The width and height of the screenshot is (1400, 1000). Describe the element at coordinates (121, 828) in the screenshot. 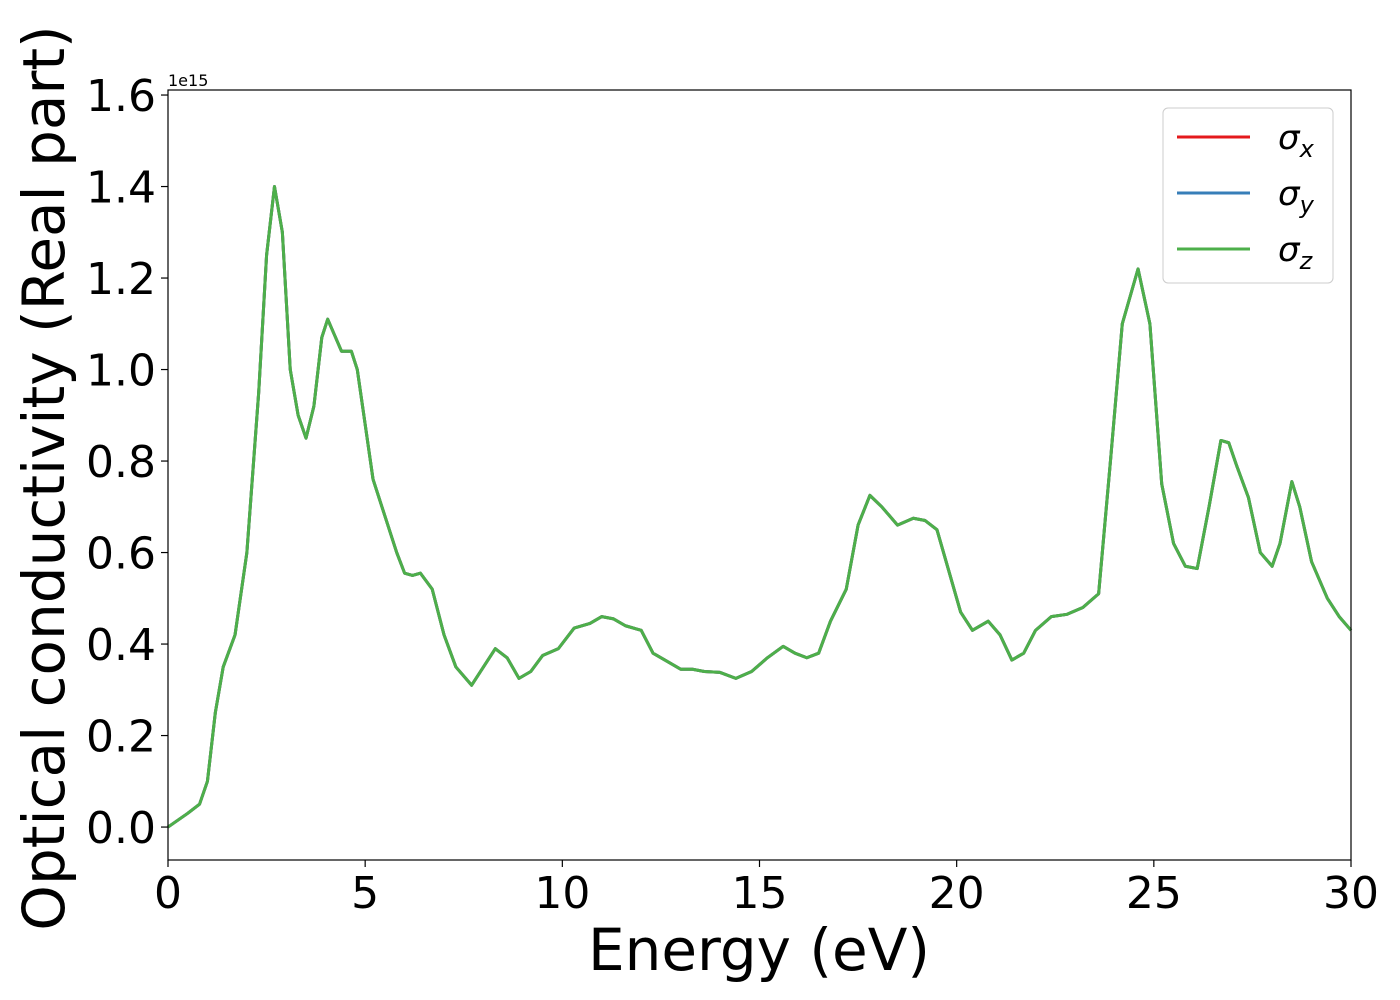

I see `y-tick-label: 0.0` at that location.